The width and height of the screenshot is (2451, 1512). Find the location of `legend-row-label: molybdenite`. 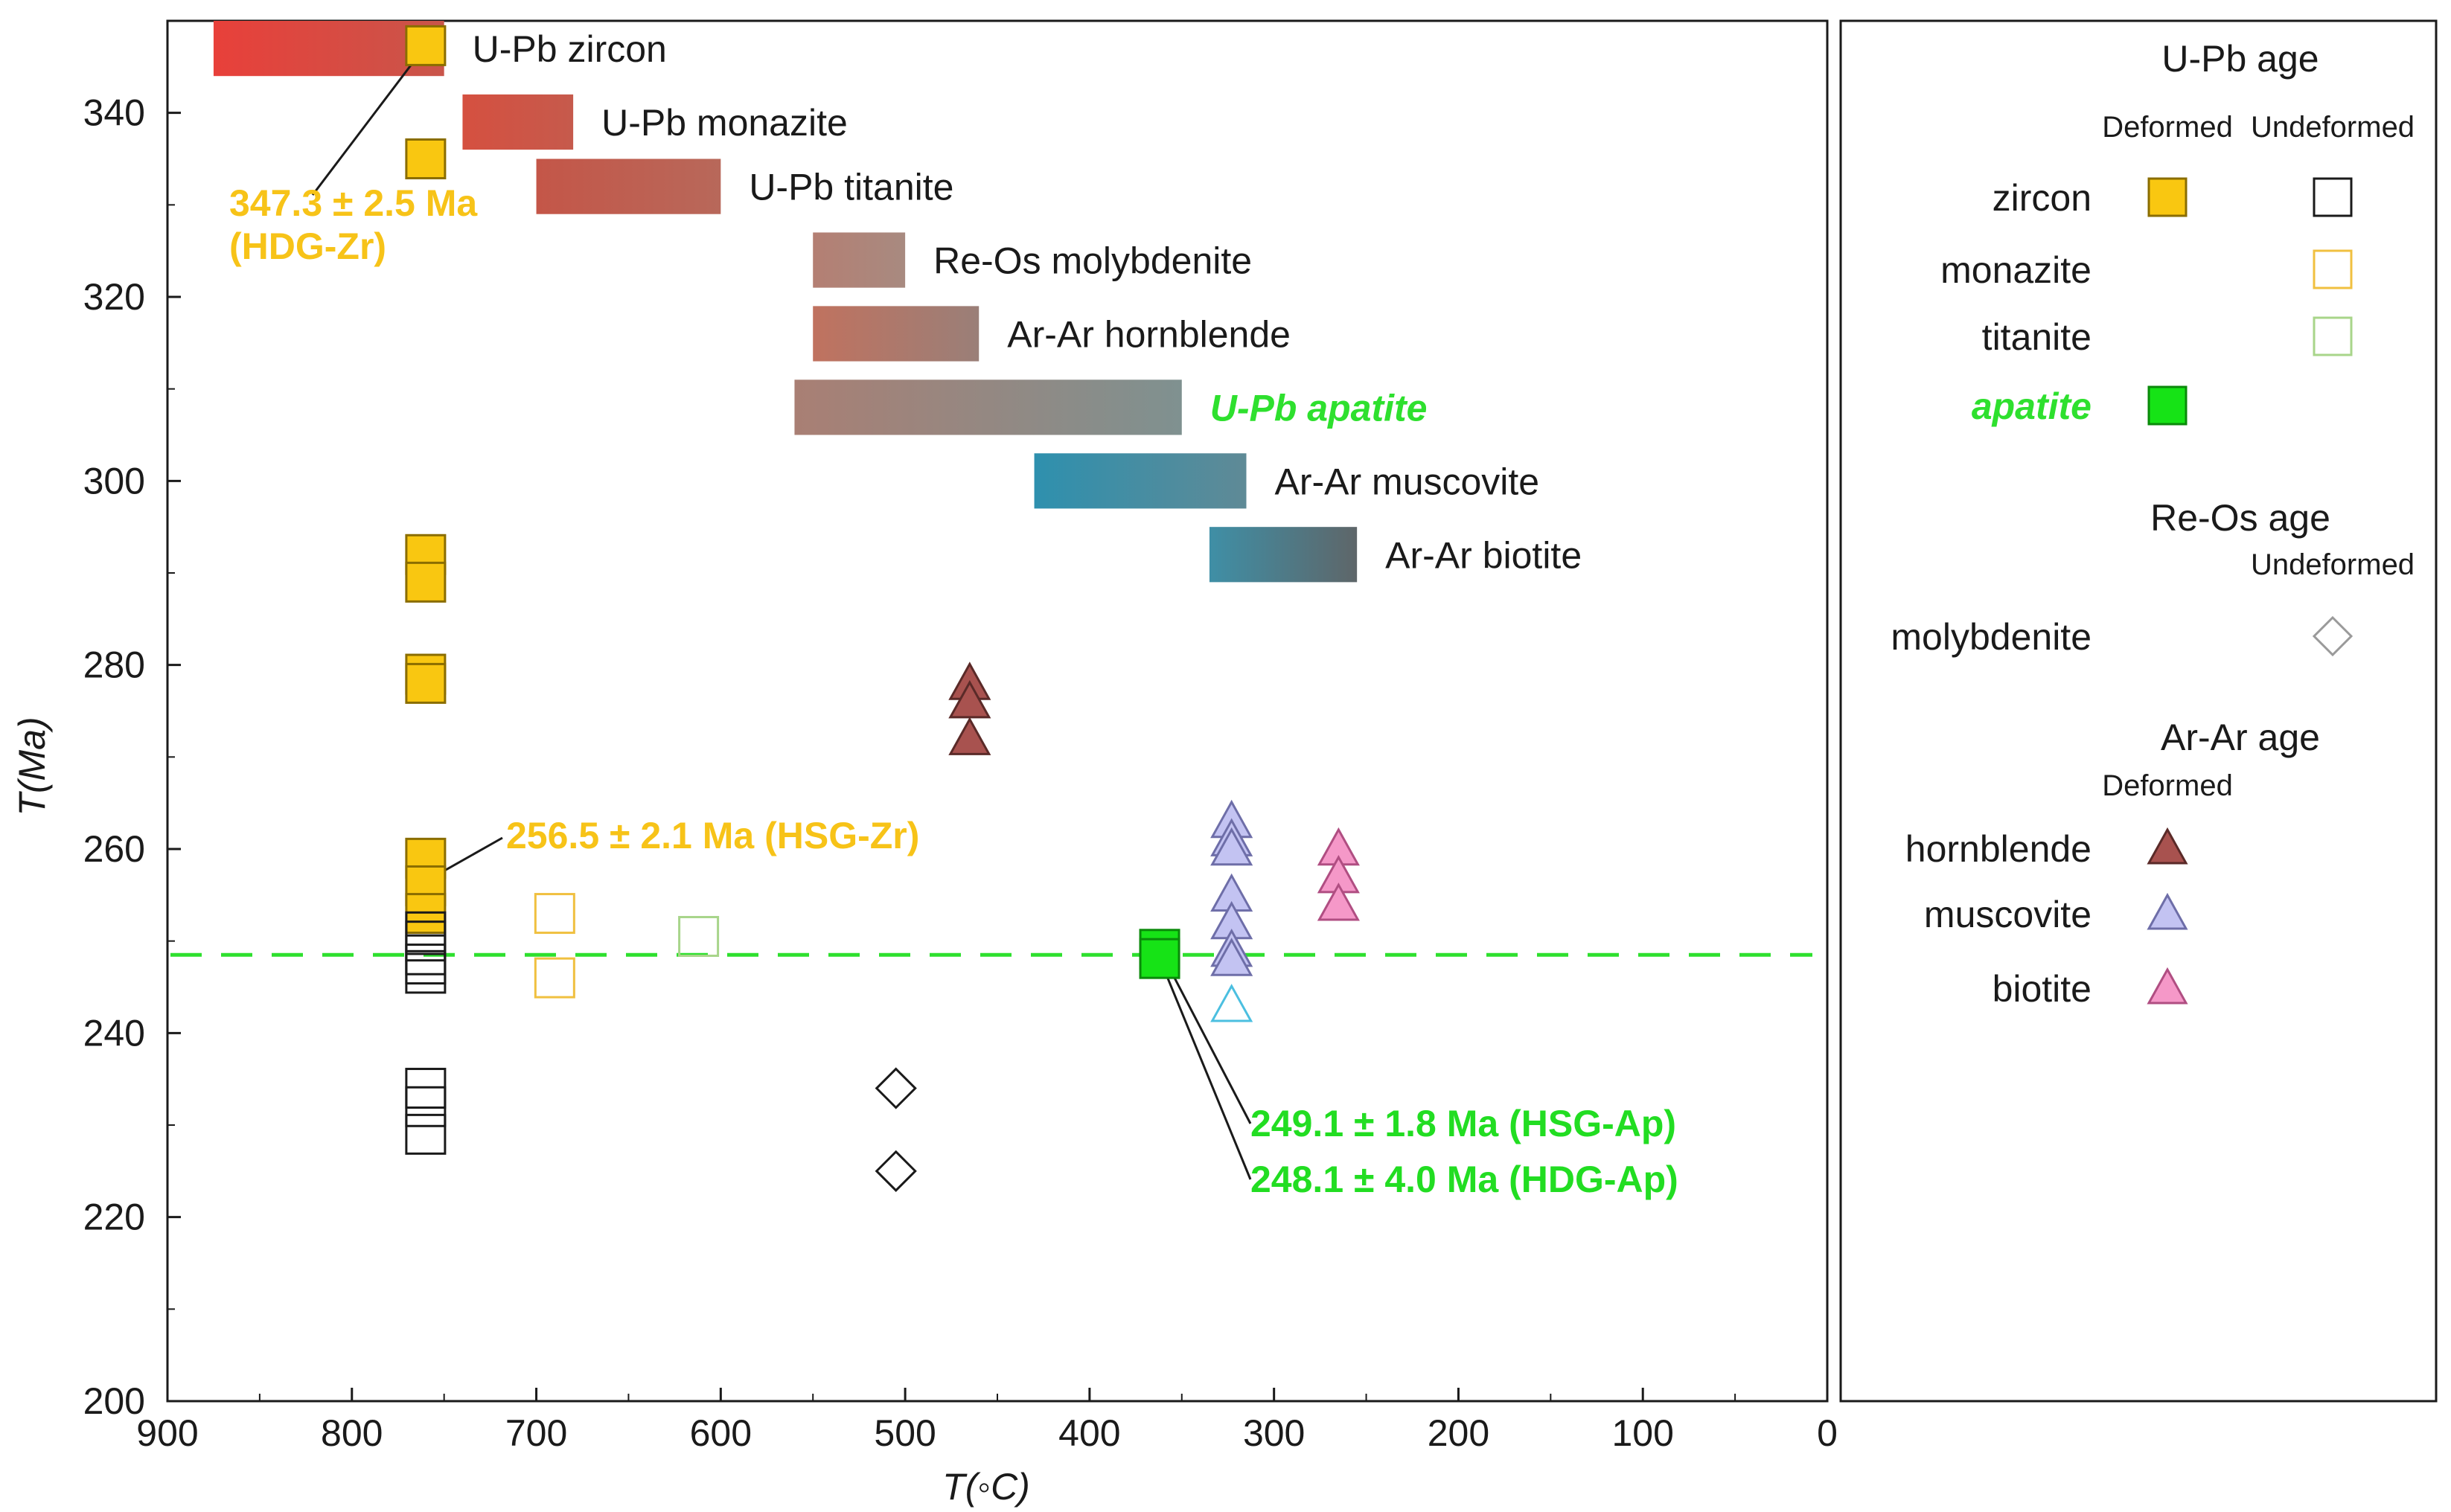

legend-row-label: molybdenite is located at coordinates (1991, 637).